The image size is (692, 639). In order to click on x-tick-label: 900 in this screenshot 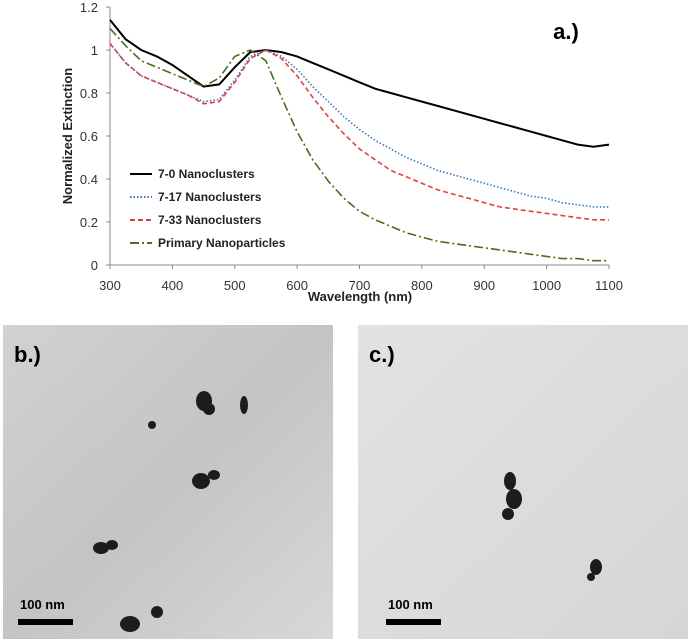, I will do `click(484, 285)`.